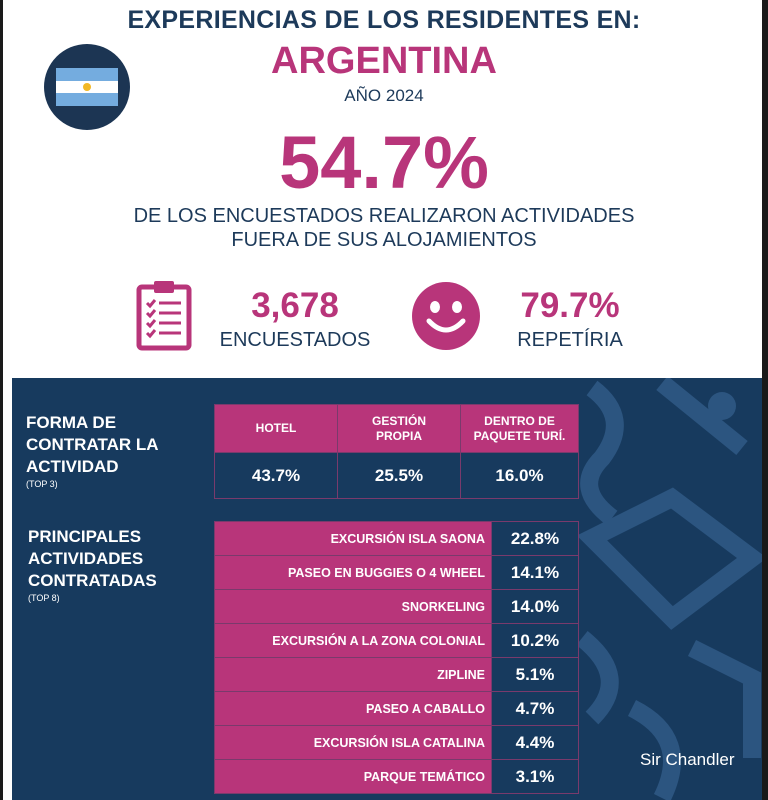 The image size is (768, 800). Describe the element at coordinates (1, 400) in the screenshot. I see `left-border` at that location.